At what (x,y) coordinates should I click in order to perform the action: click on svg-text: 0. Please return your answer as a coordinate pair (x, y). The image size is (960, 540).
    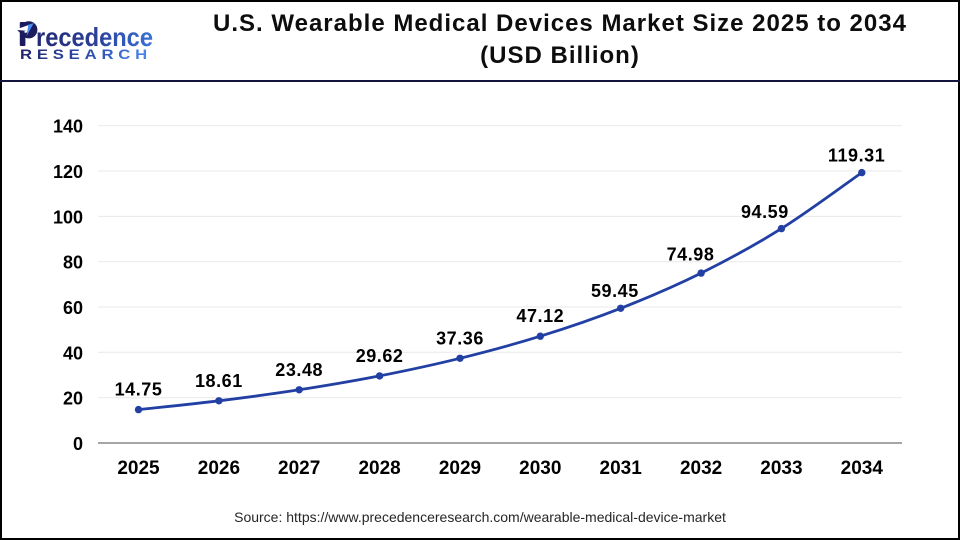
    Looking at the image, I should click on (78, 444).